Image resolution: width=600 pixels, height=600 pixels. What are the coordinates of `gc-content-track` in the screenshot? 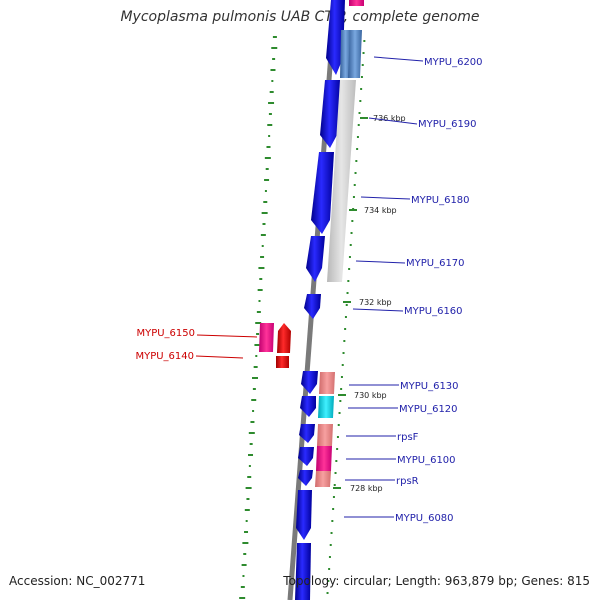 It's located at (258, 317).